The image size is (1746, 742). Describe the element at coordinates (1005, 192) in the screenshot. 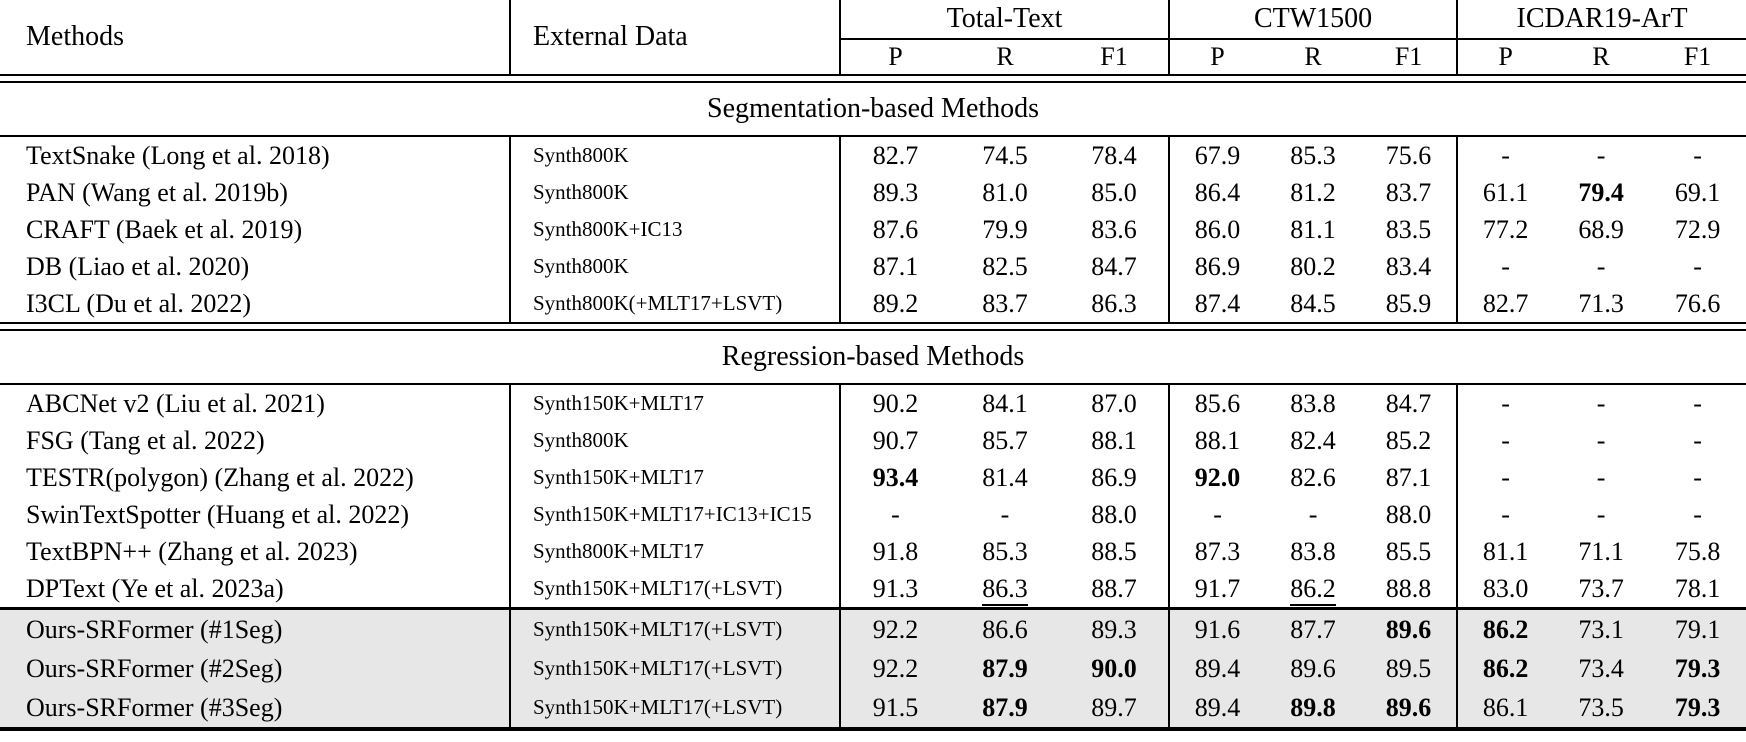

I see `metric-cell: 81.0` at that location.